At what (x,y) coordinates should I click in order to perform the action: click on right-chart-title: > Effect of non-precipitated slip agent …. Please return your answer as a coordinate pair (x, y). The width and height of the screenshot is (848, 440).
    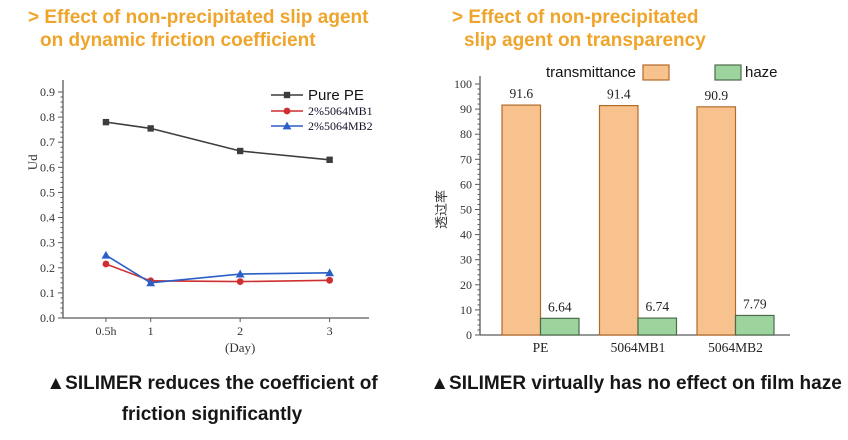
    Looking at the image, I should click on (579, 29).